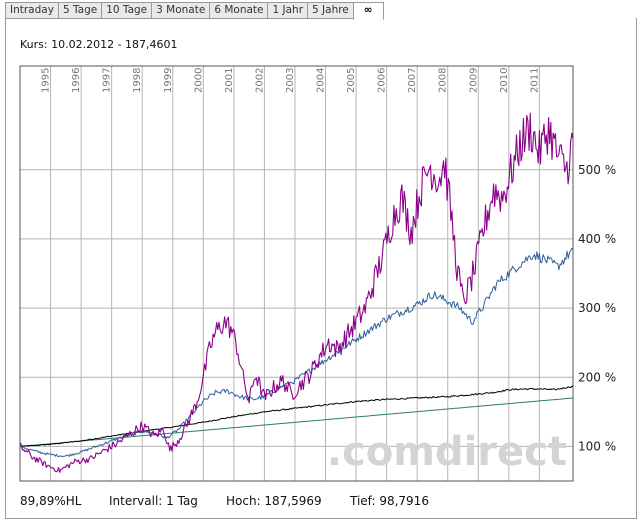 Image resolution: width=642 pixels, height=525 pixels. I want to click on tab-6: 5 Jahre, so click(330, 10).